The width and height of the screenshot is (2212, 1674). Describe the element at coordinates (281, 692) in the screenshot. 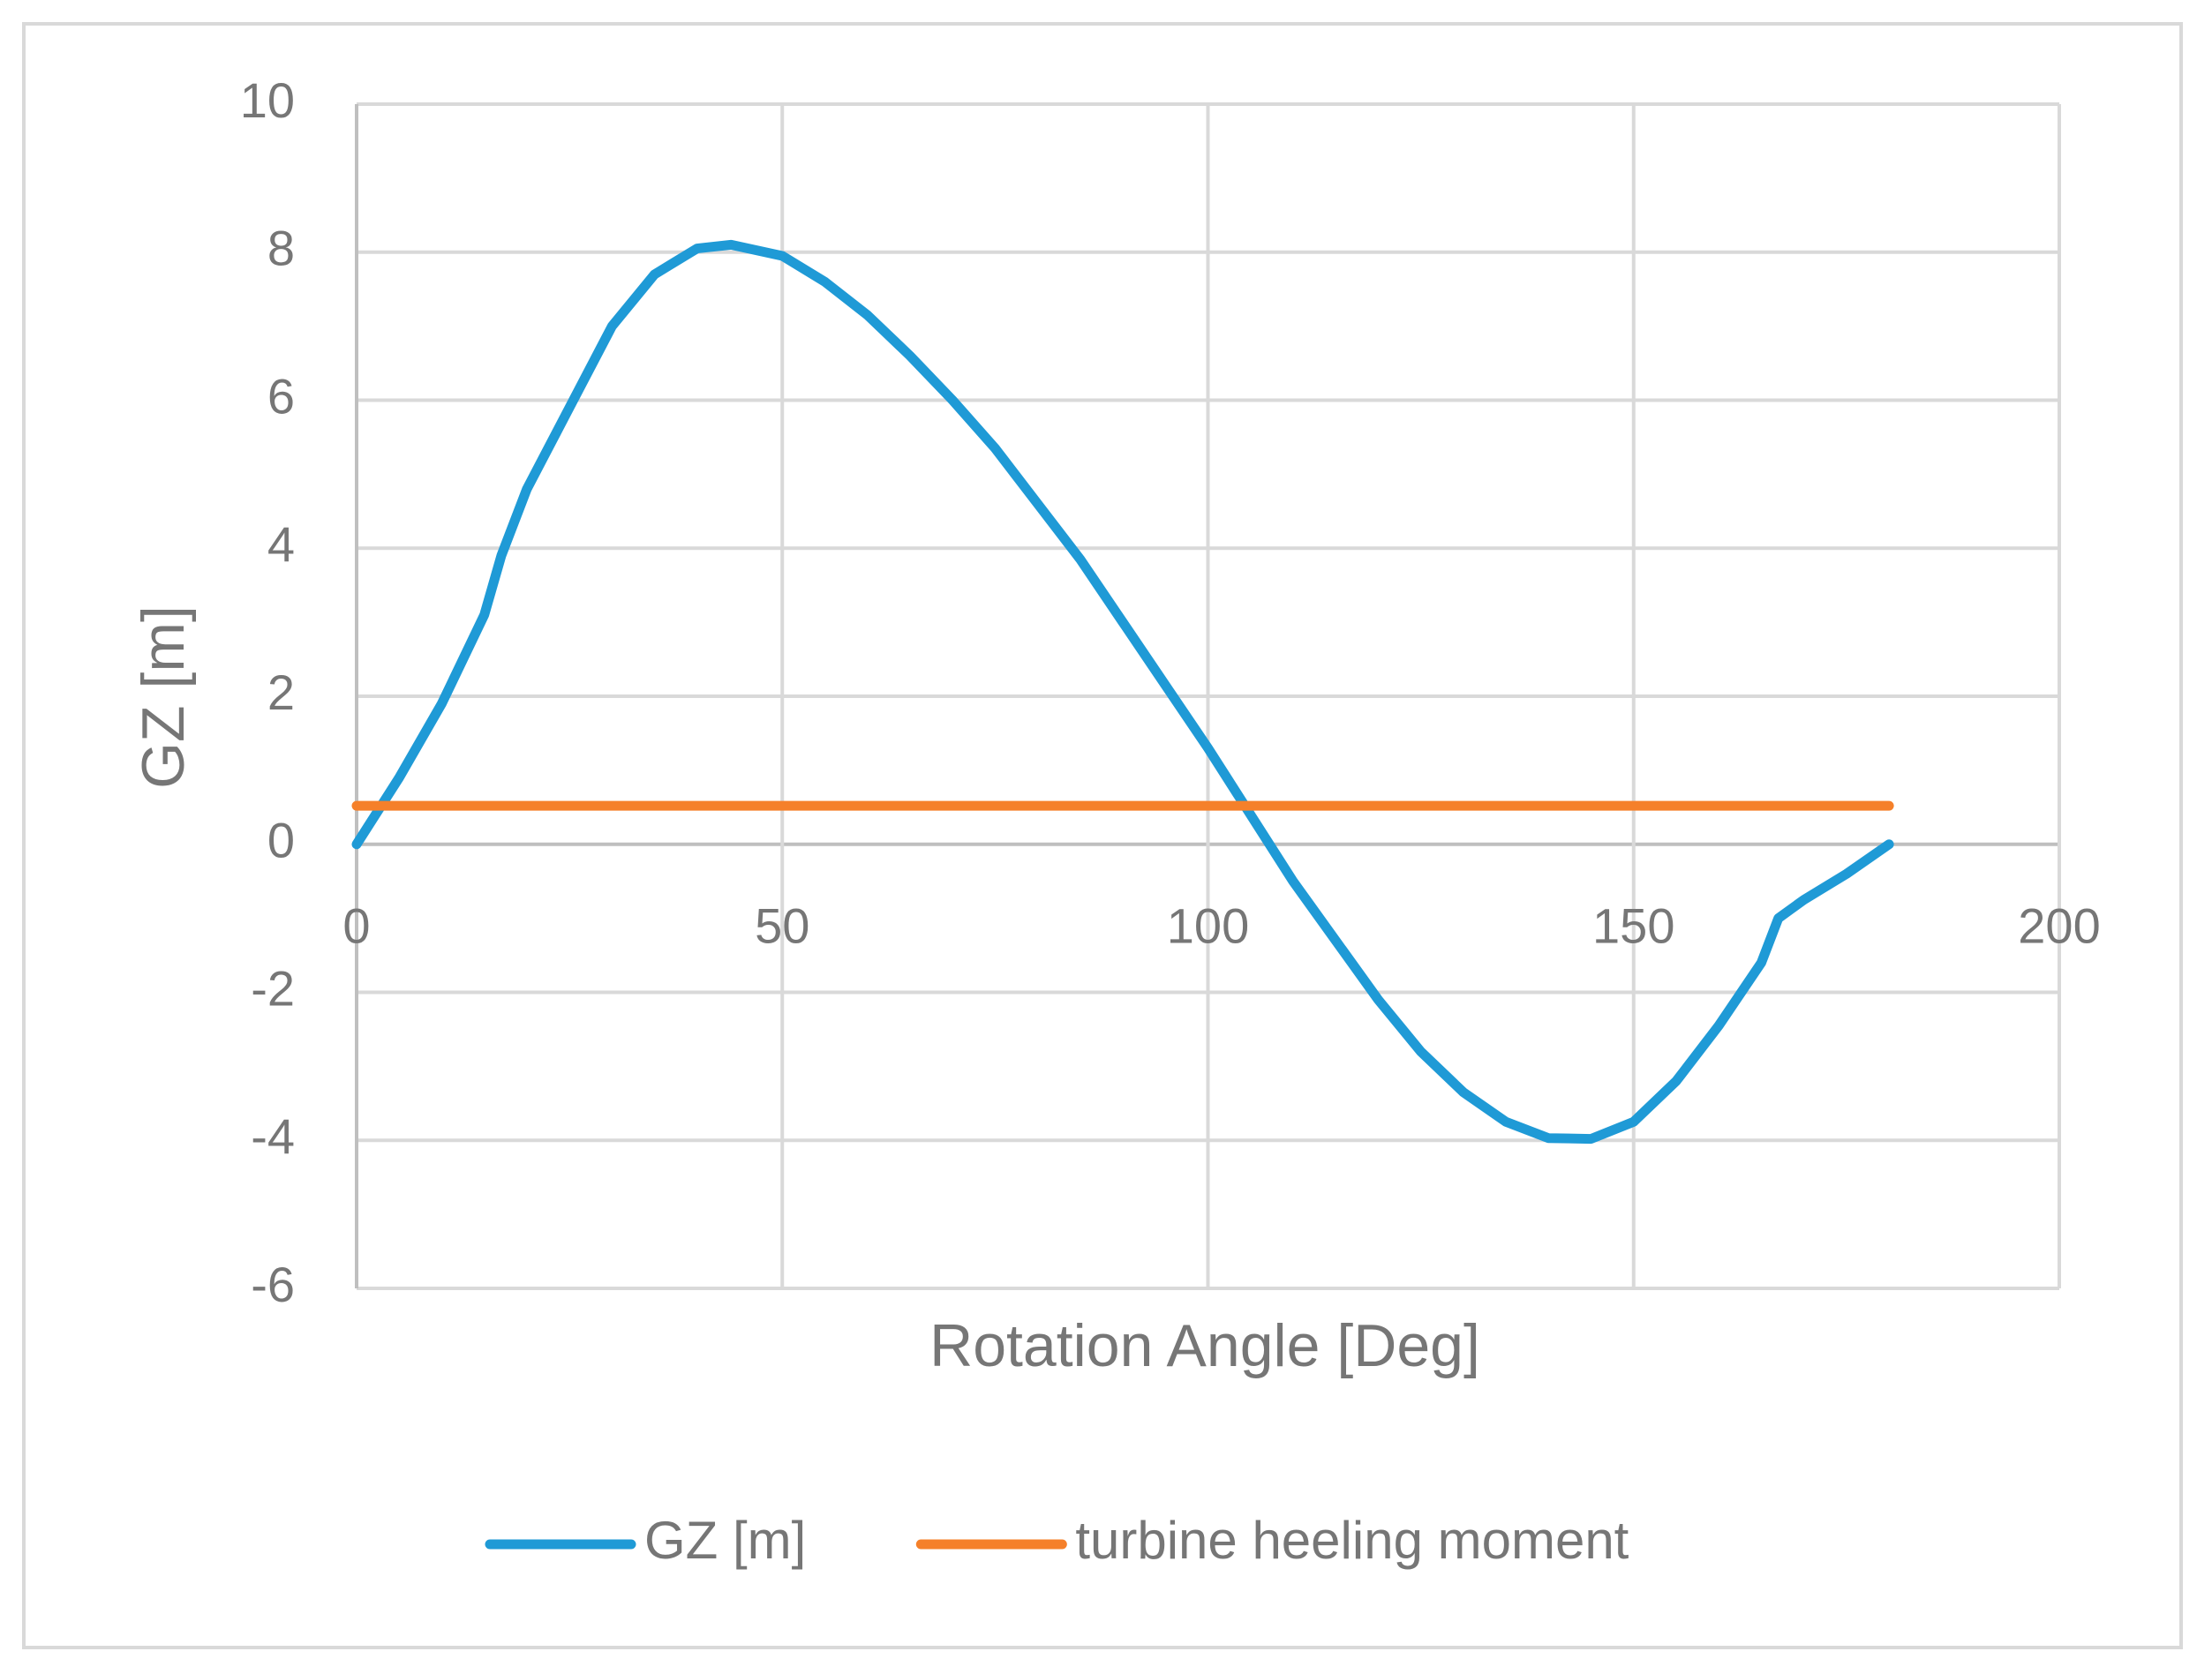

I see `y-tick-label: 2` at that location.